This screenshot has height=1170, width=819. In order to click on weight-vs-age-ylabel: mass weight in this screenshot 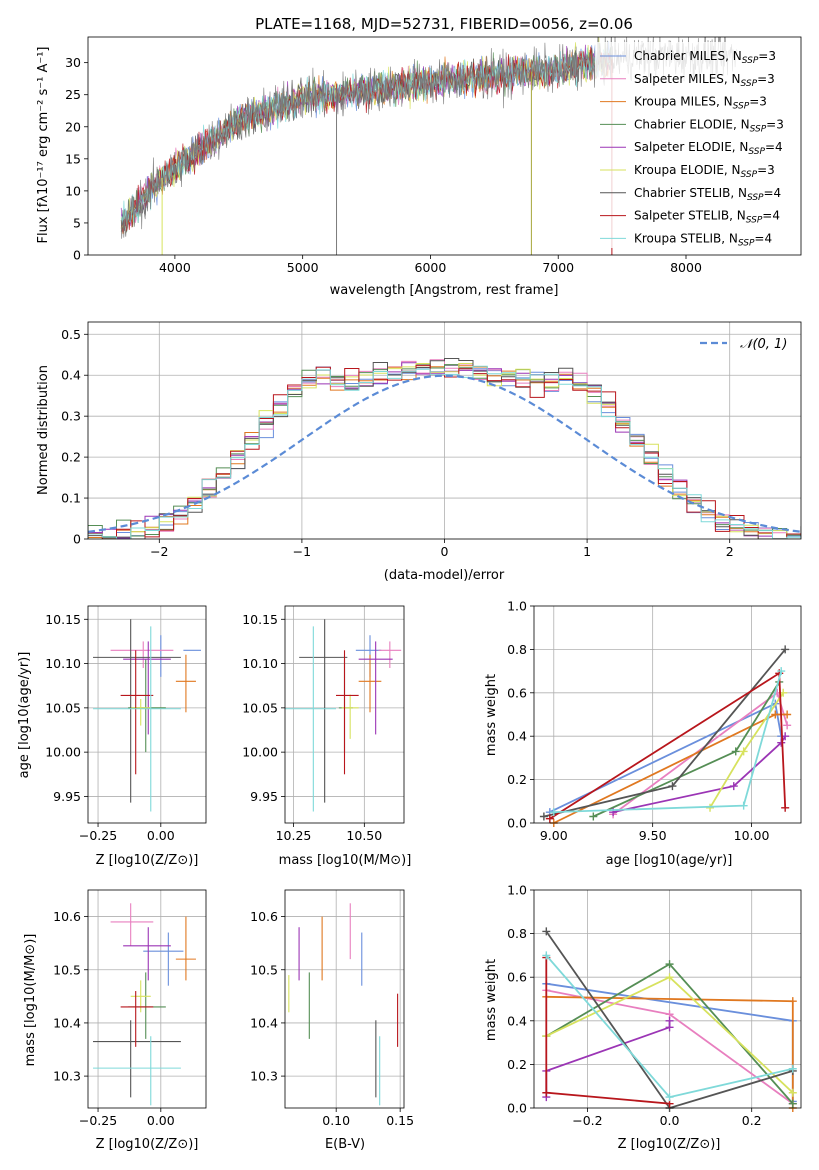, I will do `click(491, 715)`.